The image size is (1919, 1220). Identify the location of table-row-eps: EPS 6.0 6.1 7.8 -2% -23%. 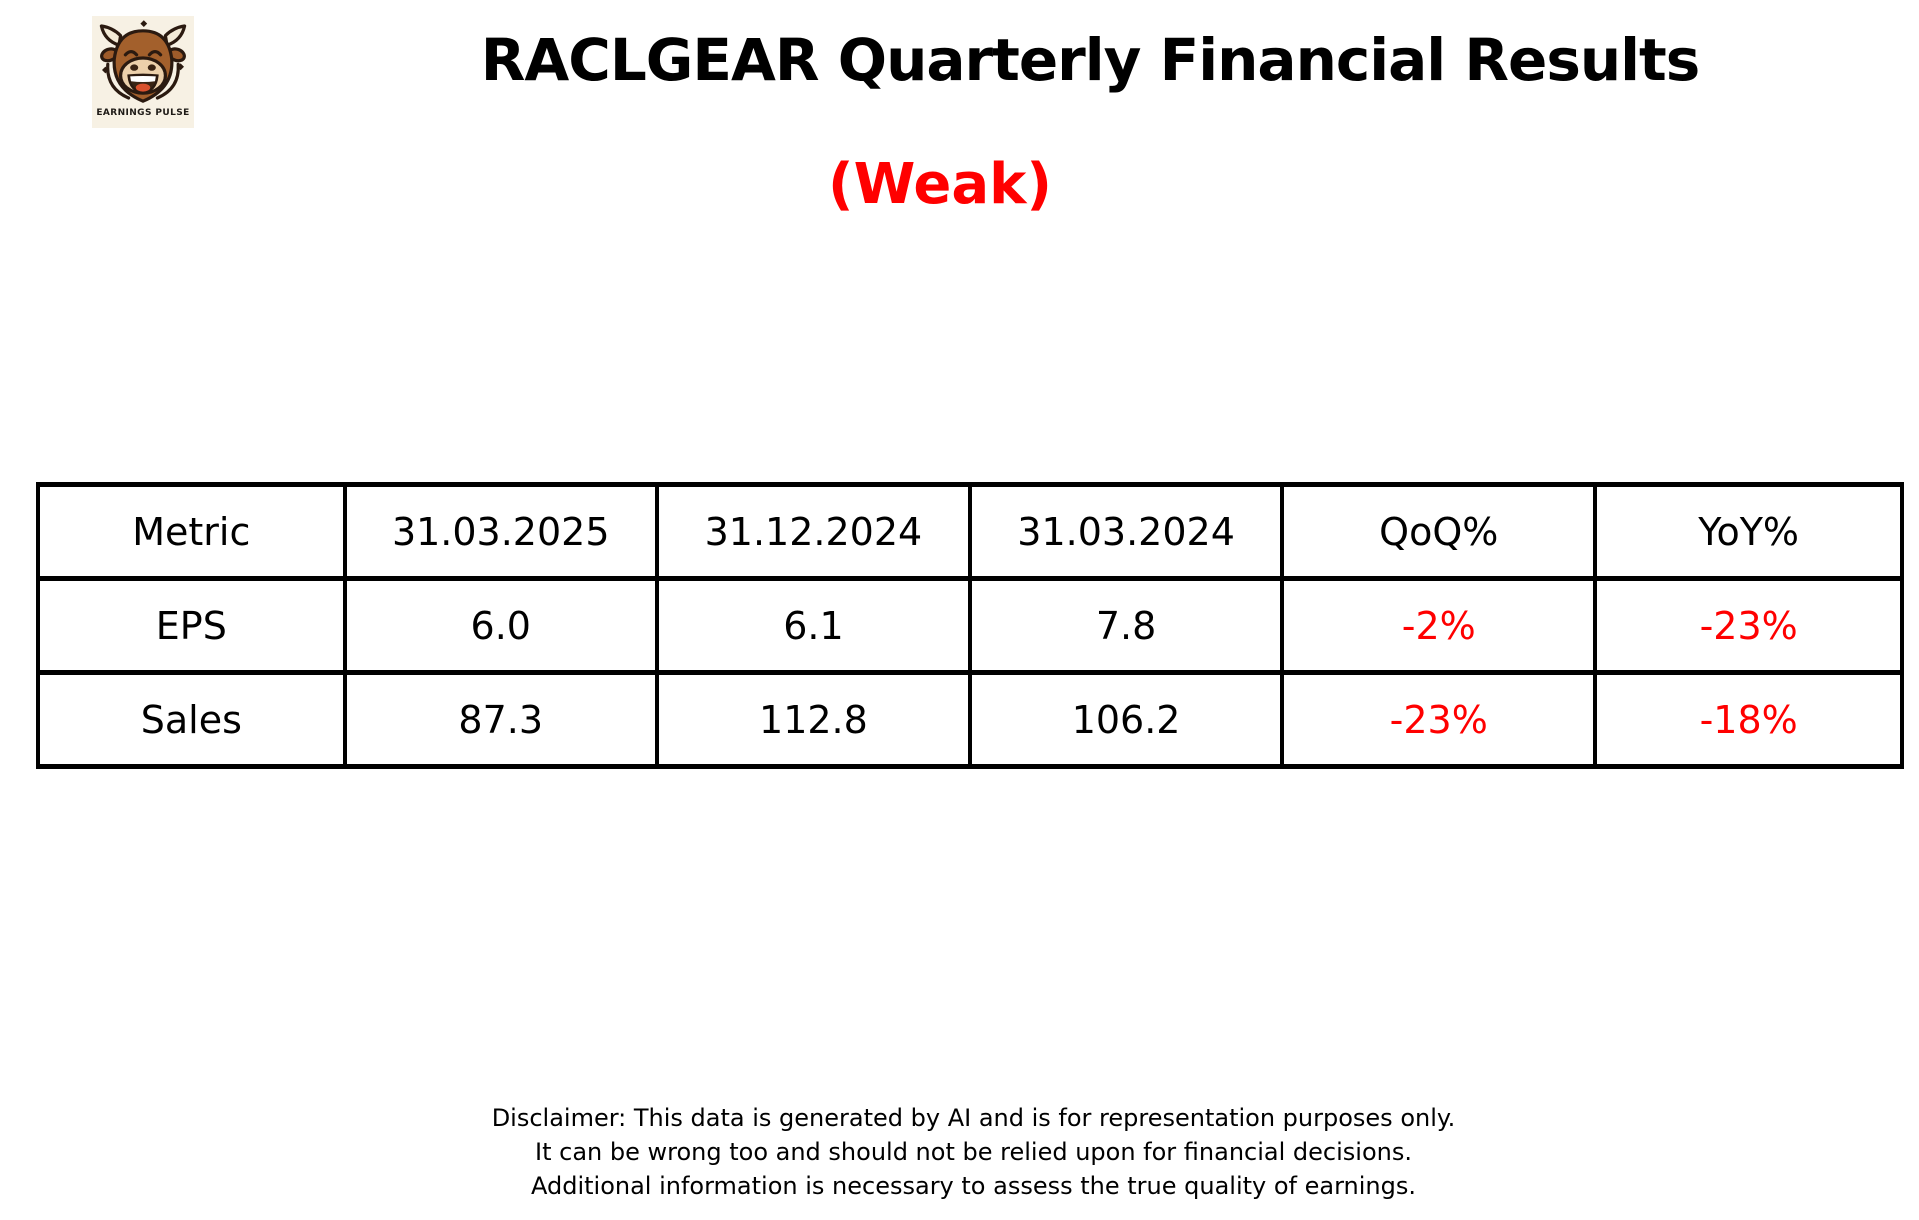
(970, 625).